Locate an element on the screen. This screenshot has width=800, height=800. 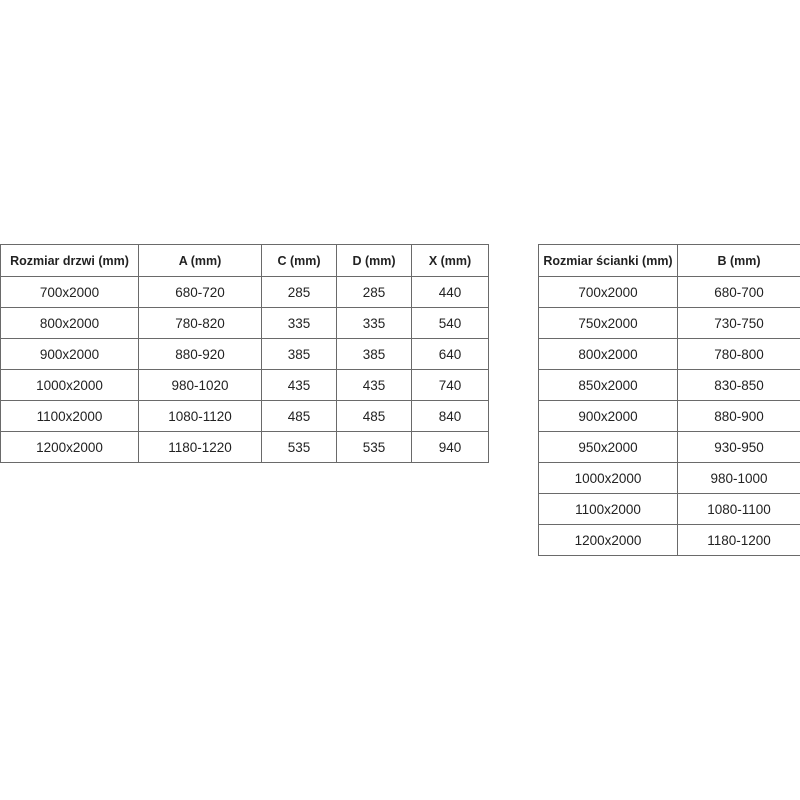
table-row: 850x2000 830-850 is located at coordinates (669, 385).